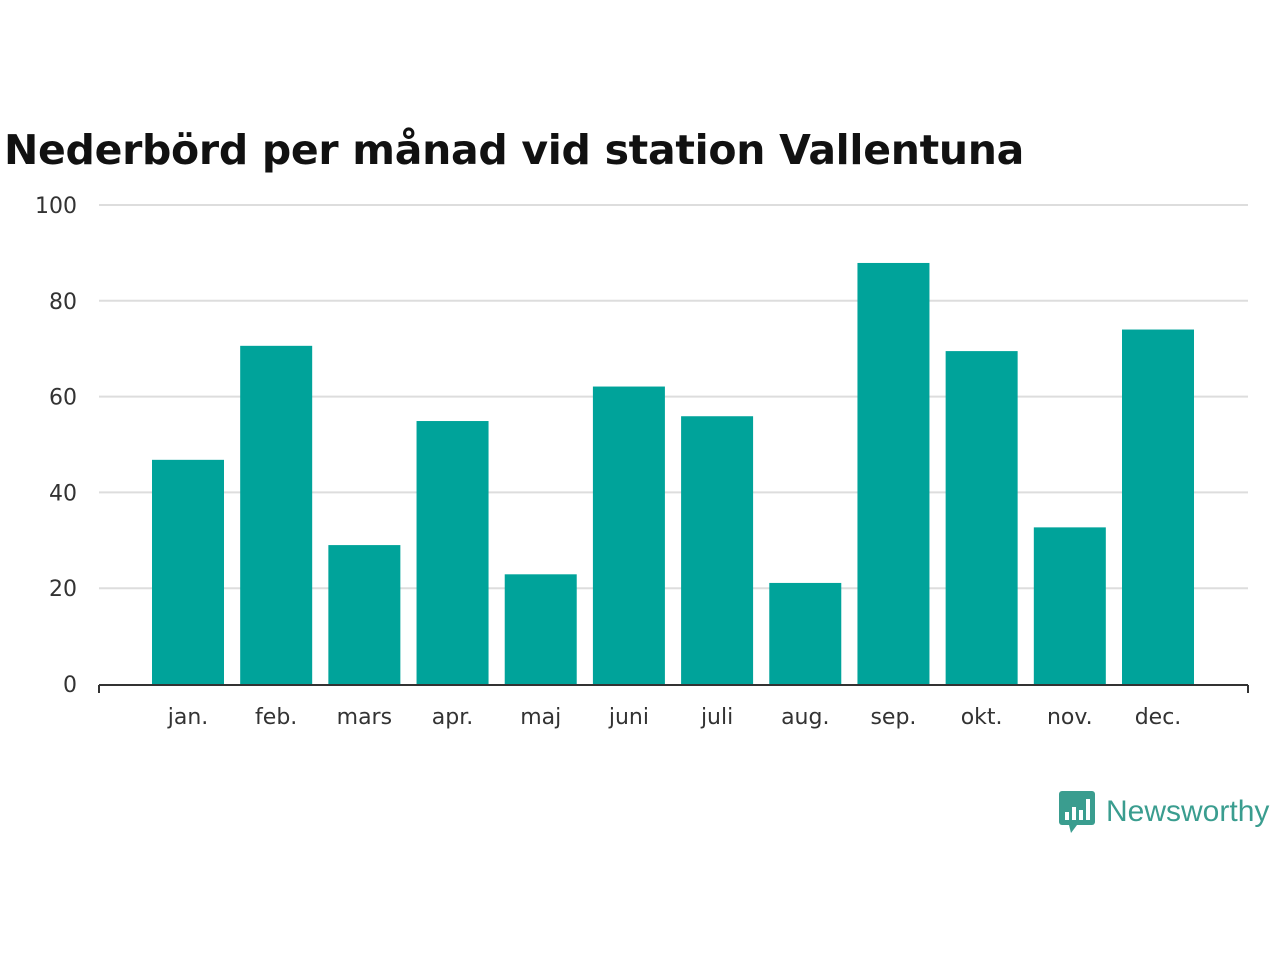  Describe the element at coordinates (628, 717) in the screenshot. I see `x-tick-label: juni` at that location.